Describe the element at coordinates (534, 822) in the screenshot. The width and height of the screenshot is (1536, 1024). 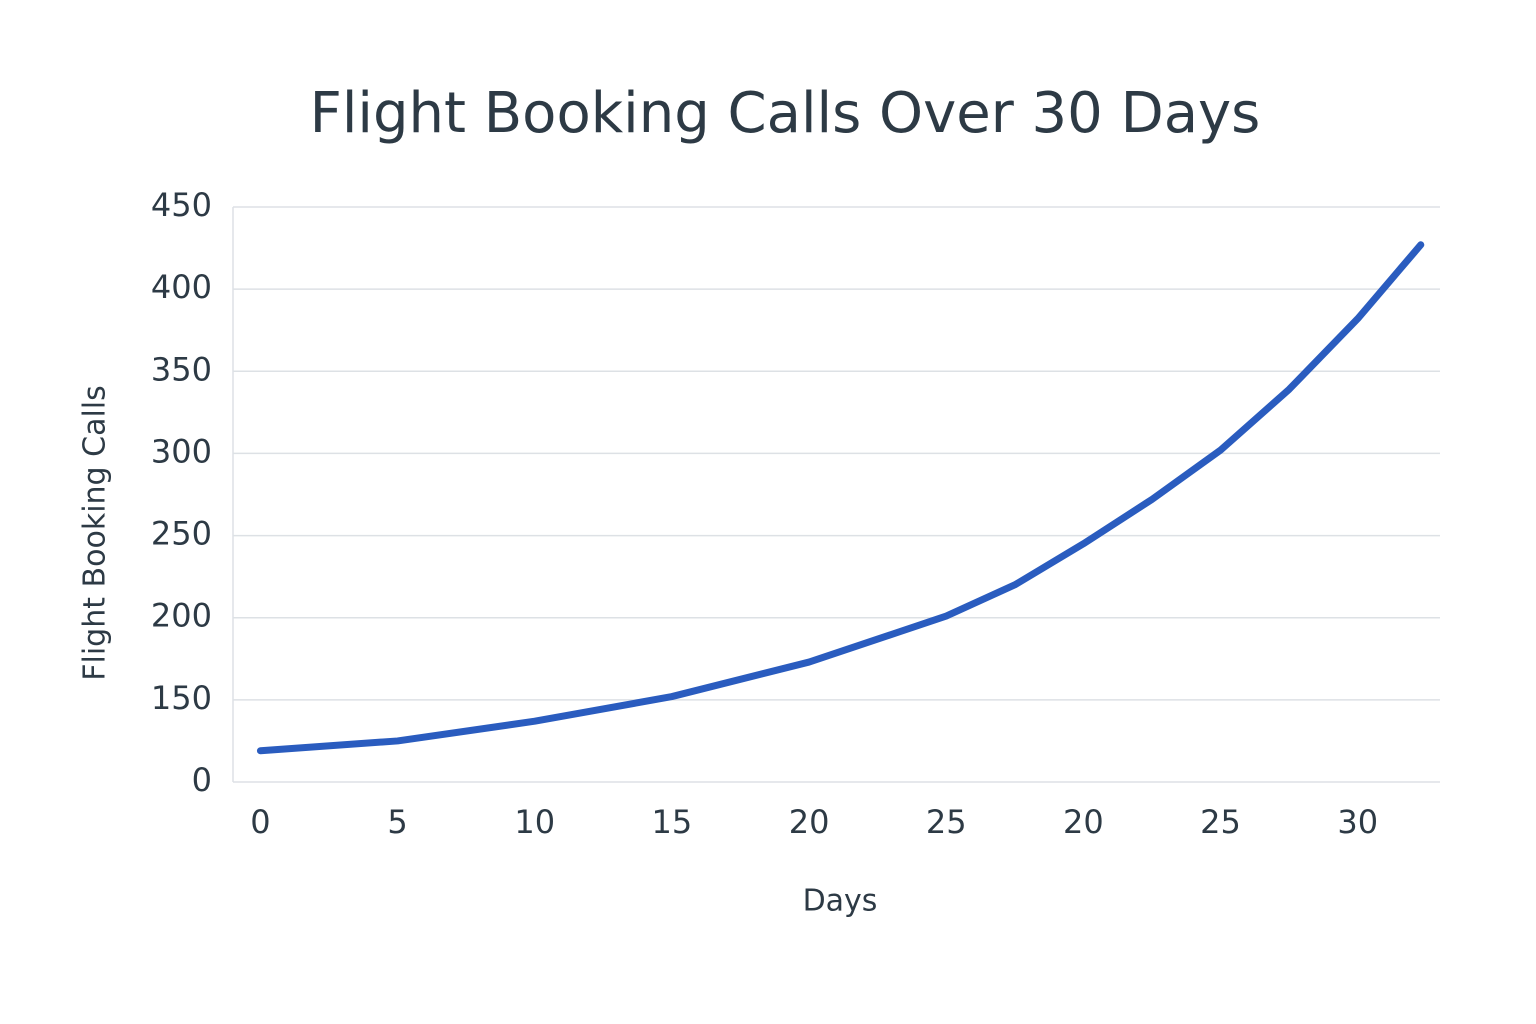
I see `x-tick-label: 10` at that location.